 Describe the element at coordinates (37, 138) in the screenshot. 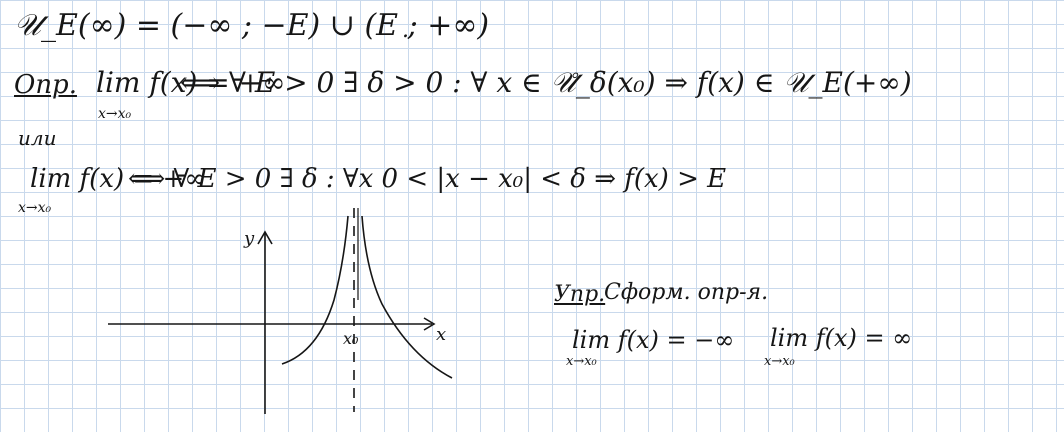

I see `or-word: или` at that location.